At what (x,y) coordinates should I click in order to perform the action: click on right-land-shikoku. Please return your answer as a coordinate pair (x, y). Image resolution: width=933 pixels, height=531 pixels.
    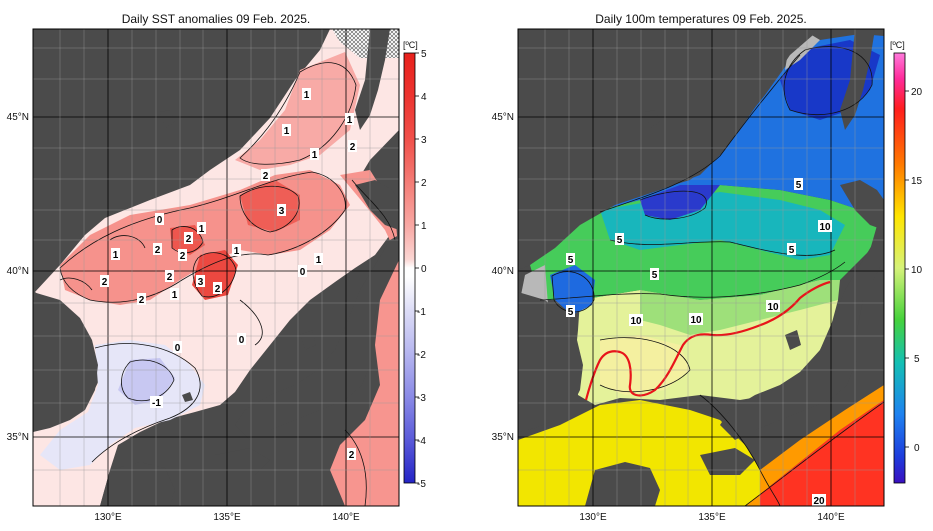
    Looking at the image, I should click on (727, 461).